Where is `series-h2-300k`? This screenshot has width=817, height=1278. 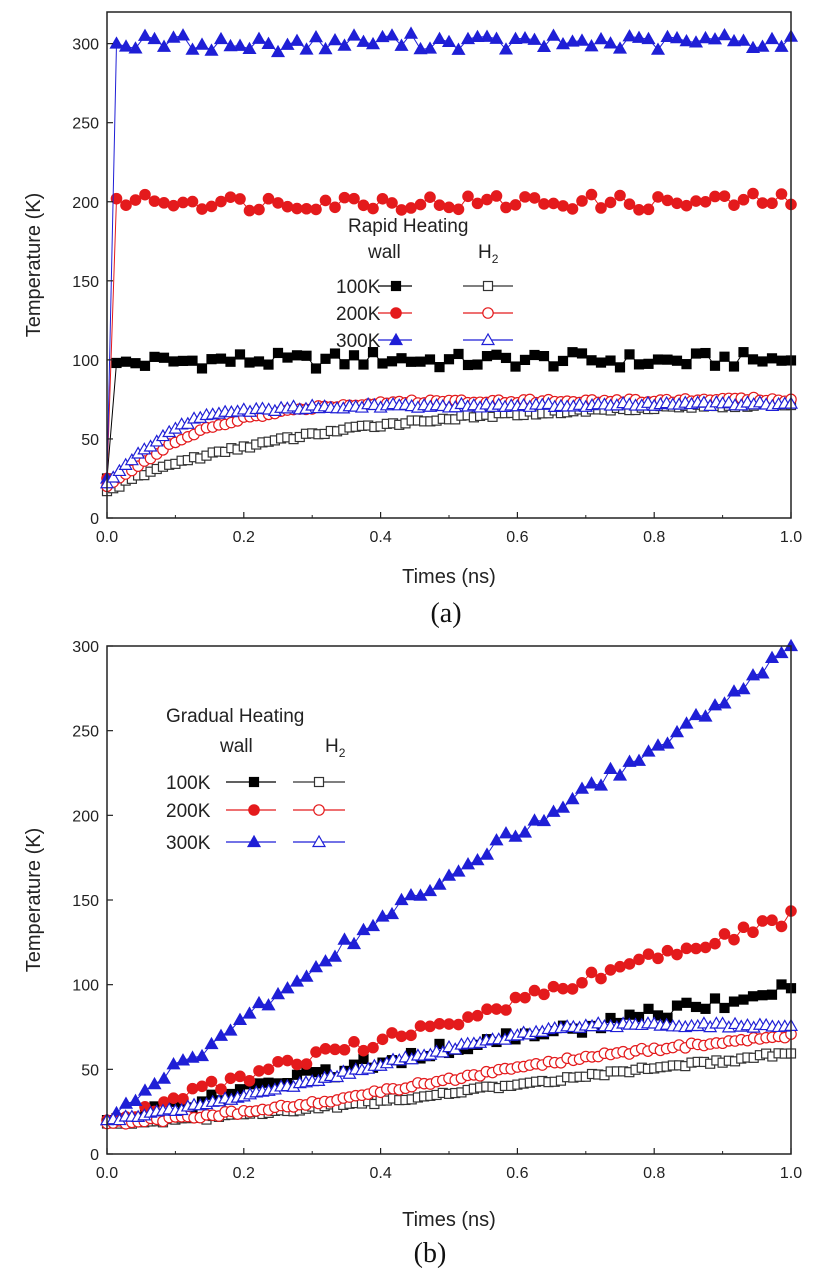 series-h2-300k is located at coordinates (449, 1071).